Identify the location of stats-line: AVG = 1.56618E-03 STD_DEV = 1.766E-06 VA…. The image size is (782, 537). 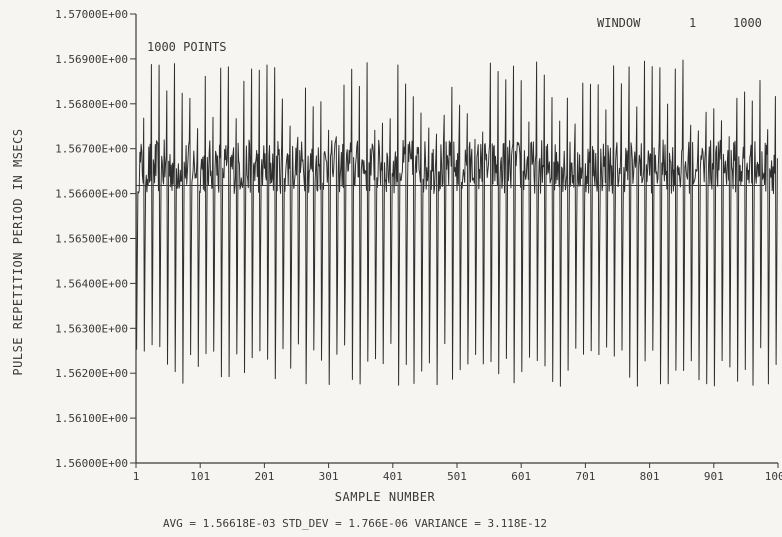
(355, 523).